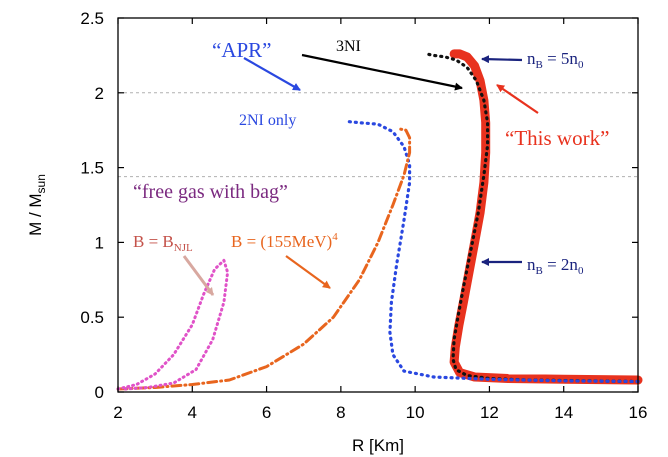 Image resolution: width=668 pixels, height=457 pixels. I want to click on x-tick-label-6: 6, so click(266, 412).